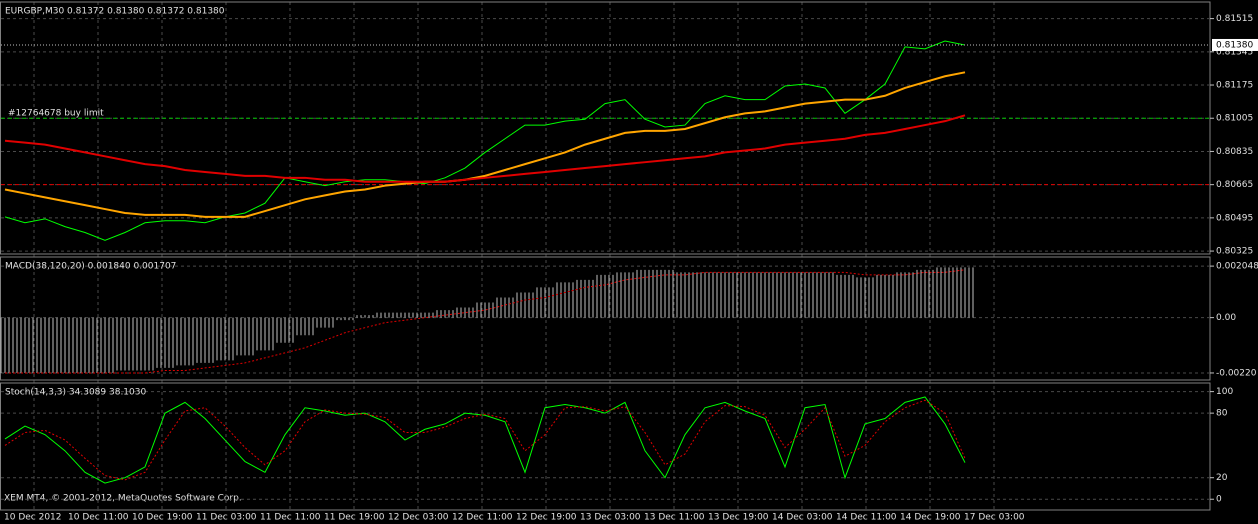  Describe the element at coordinates (546, 518) in the screenshot. I see `x-tick-label: 12 Dec 19:00` at that location.